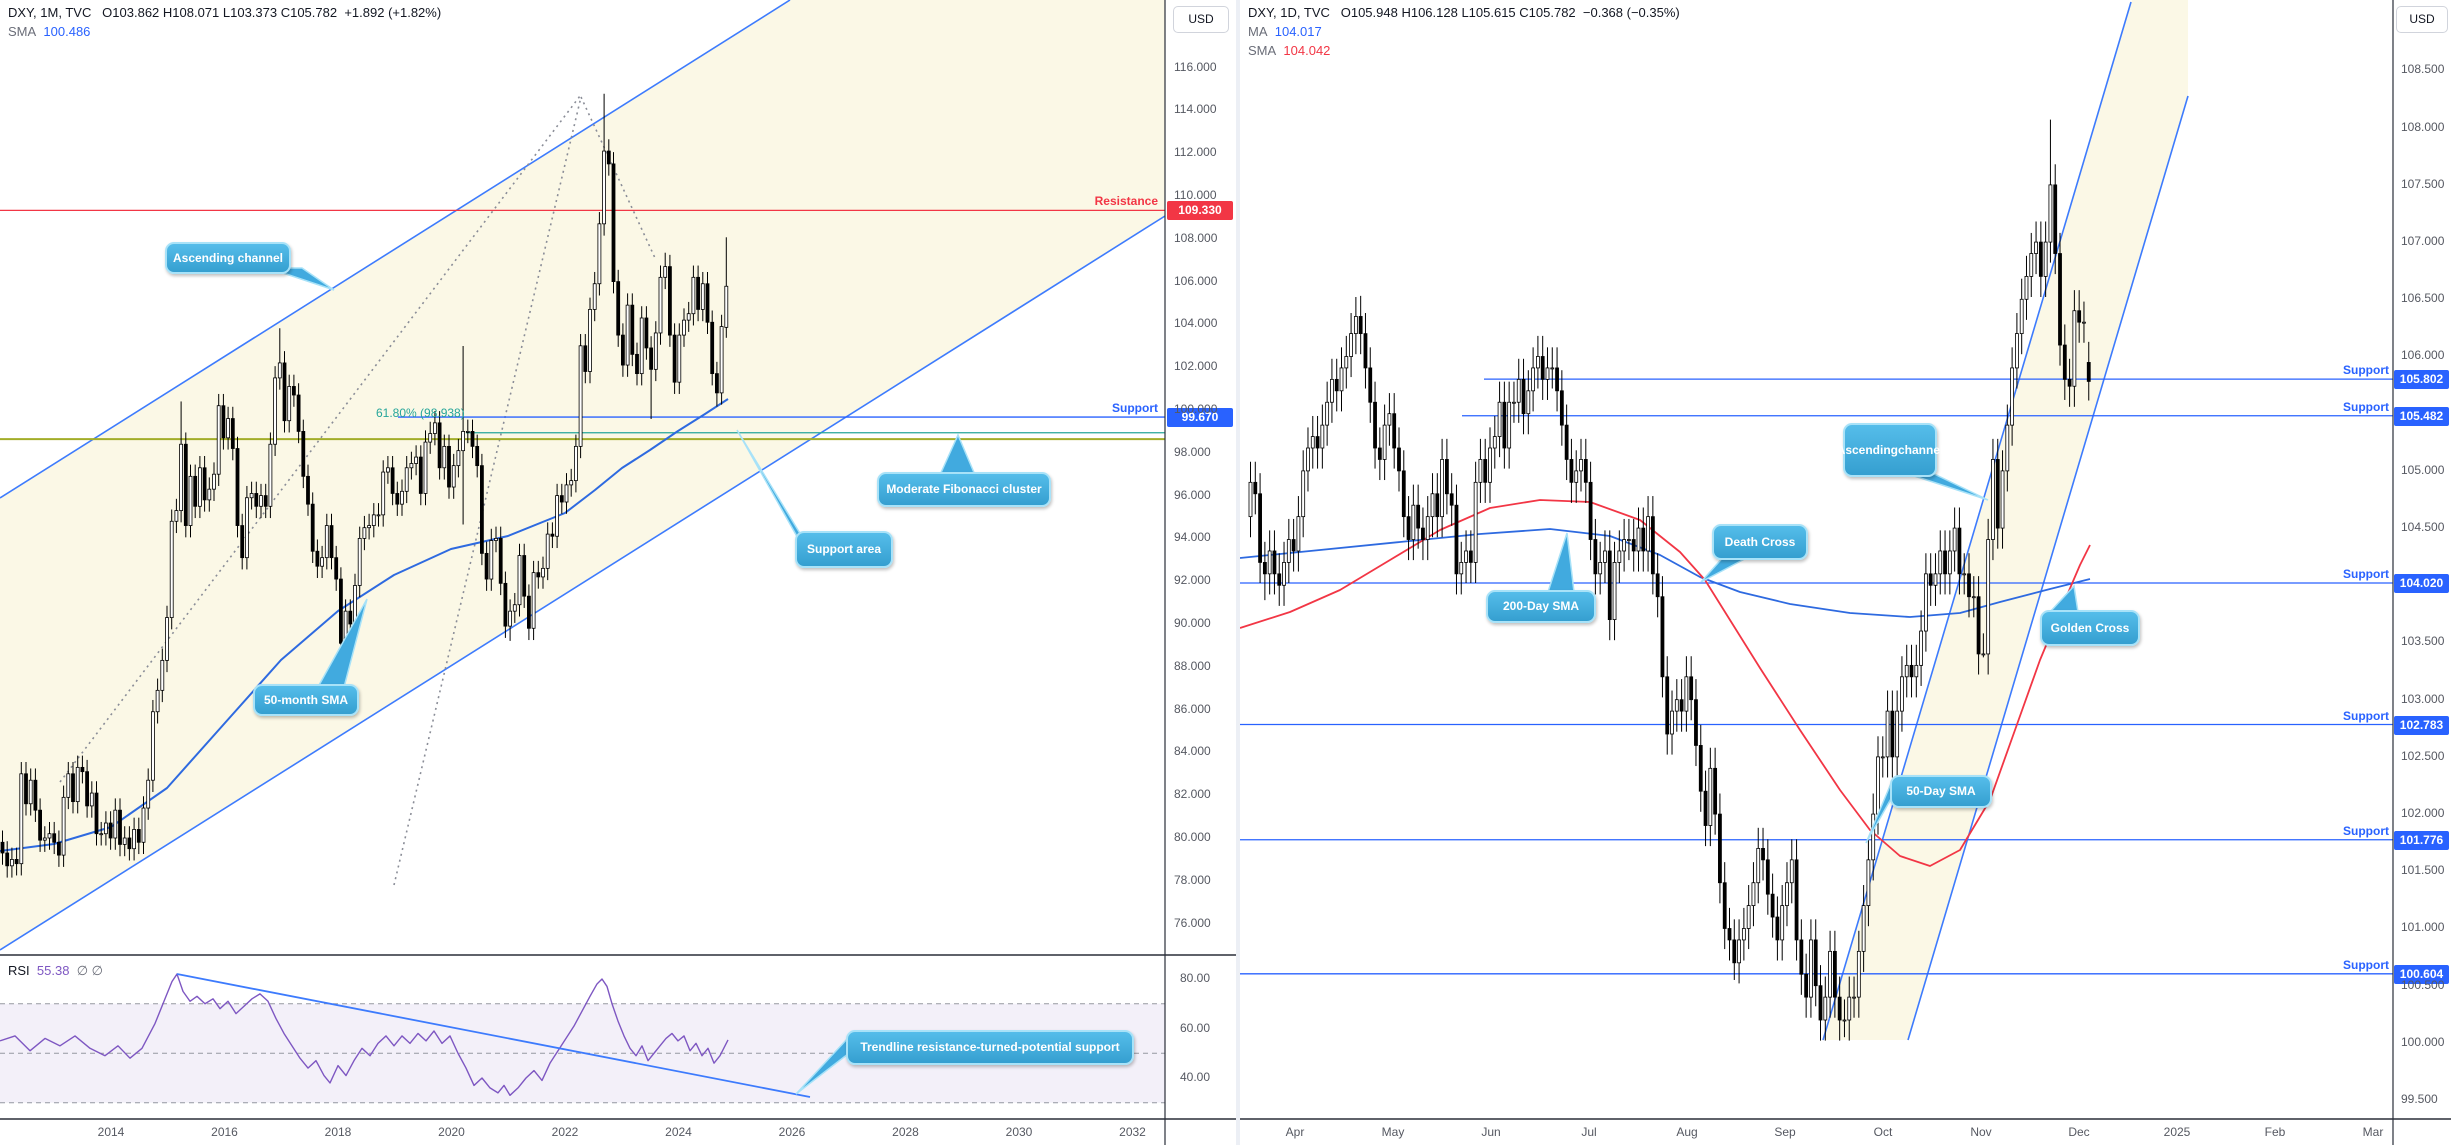  What do you see at coordinates (1192, 708) in the screenshot?
I see `price-tick: 86.000` at bounding box center [1192, 708].